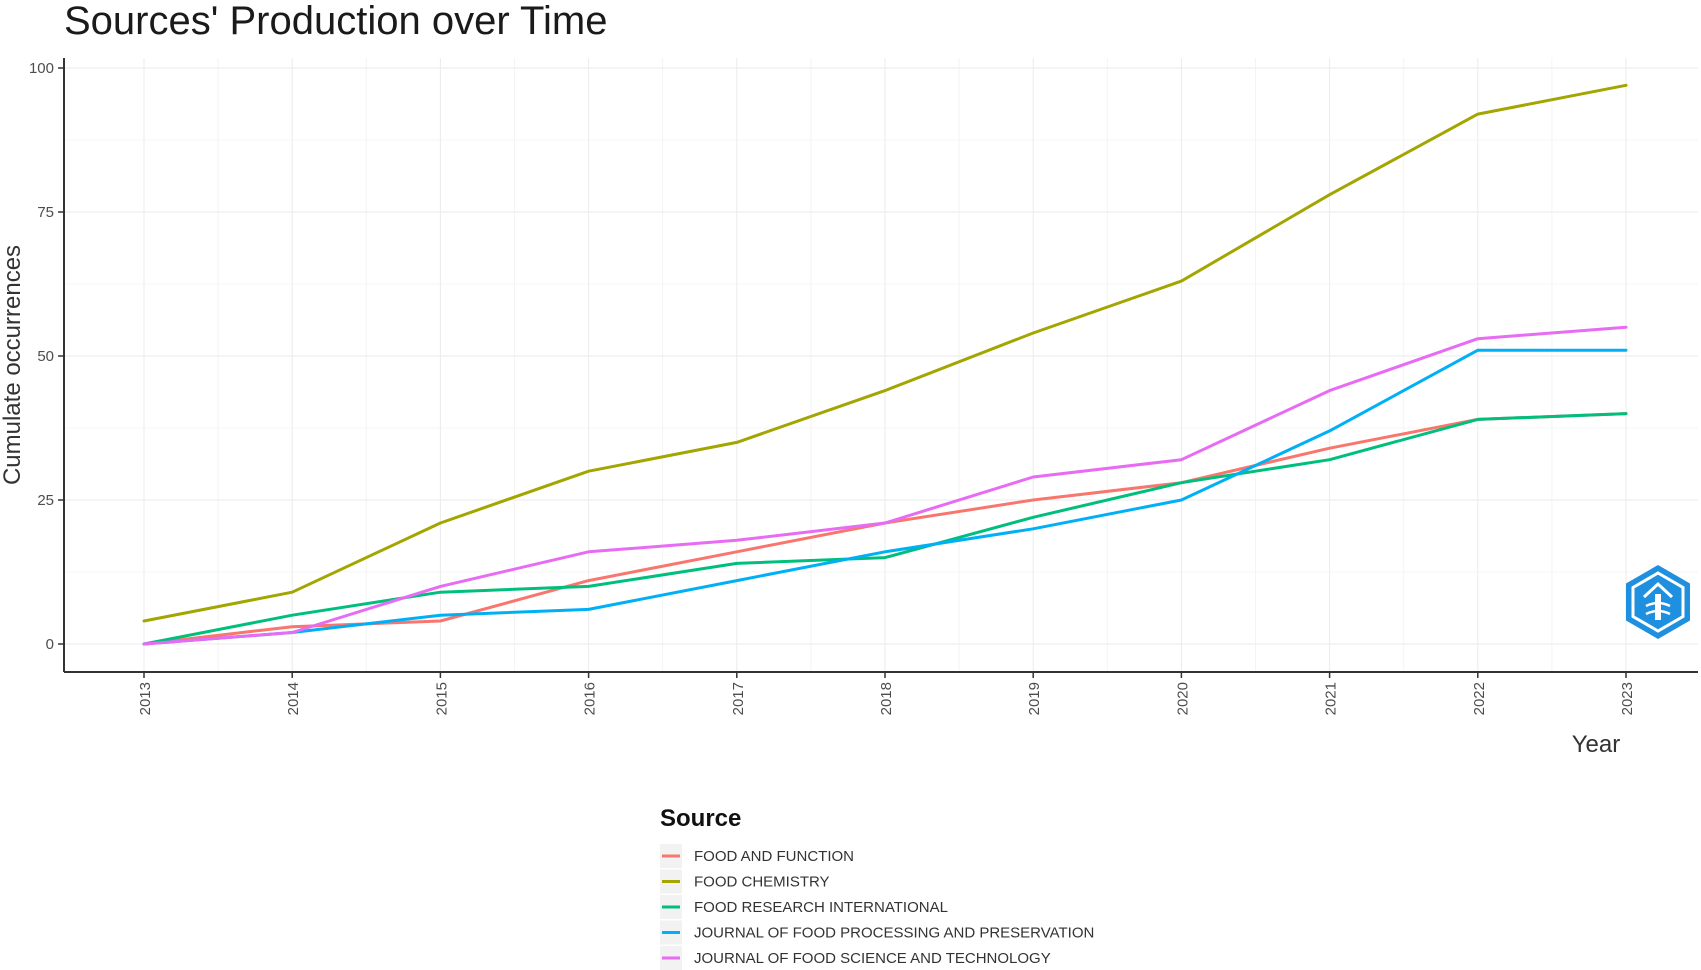 The width and height of the screenshot is (1701, 970). I want to click on x-tick-label: 2019, so click(1034, 698).